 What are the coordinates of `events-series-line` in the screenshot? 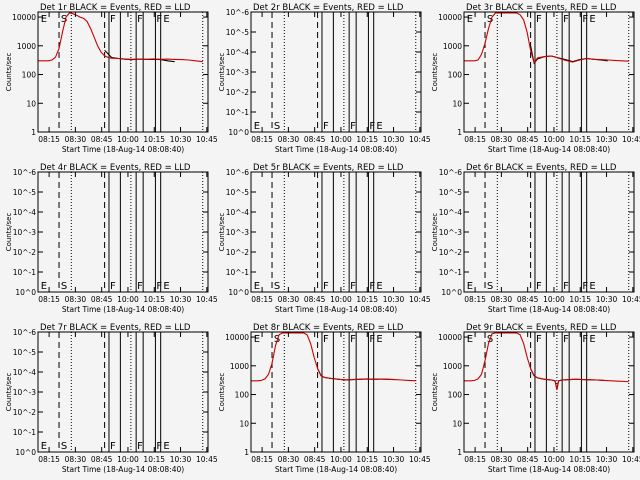 It's located at (139, 56).